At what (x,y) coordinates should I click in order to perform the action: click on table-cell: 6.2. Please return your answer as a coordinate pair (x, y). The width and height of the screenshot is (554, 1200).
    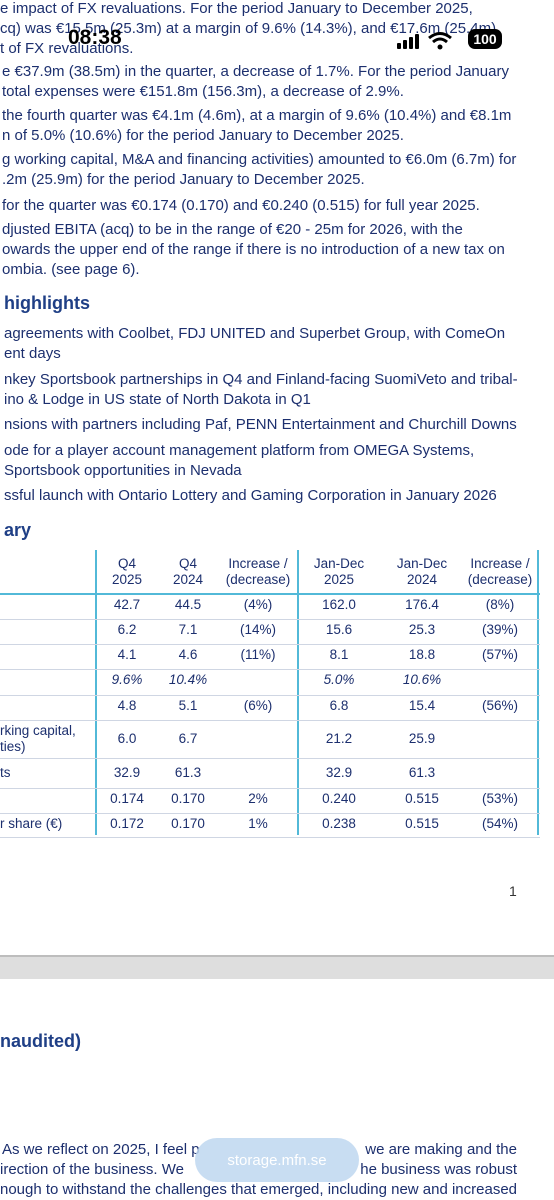
    Looking at the image, I should click on (127, 629).